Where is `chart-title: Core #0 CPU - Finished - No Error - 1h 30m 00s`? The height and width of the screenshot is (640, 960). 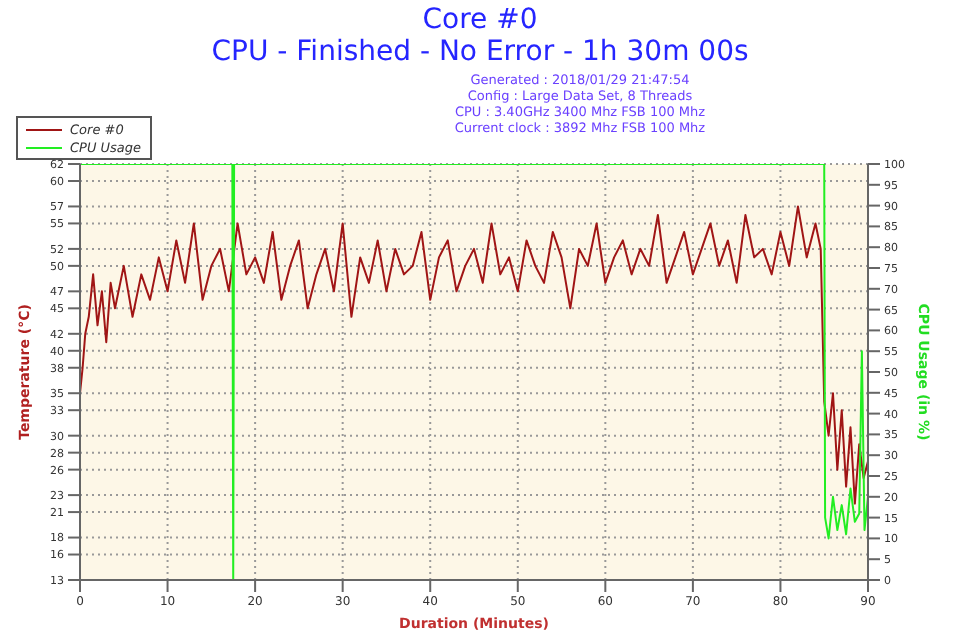 chart-title: Core #0 CPU - Finished - No Error - 1h 30m 00s is located at coordinates (480, 36).